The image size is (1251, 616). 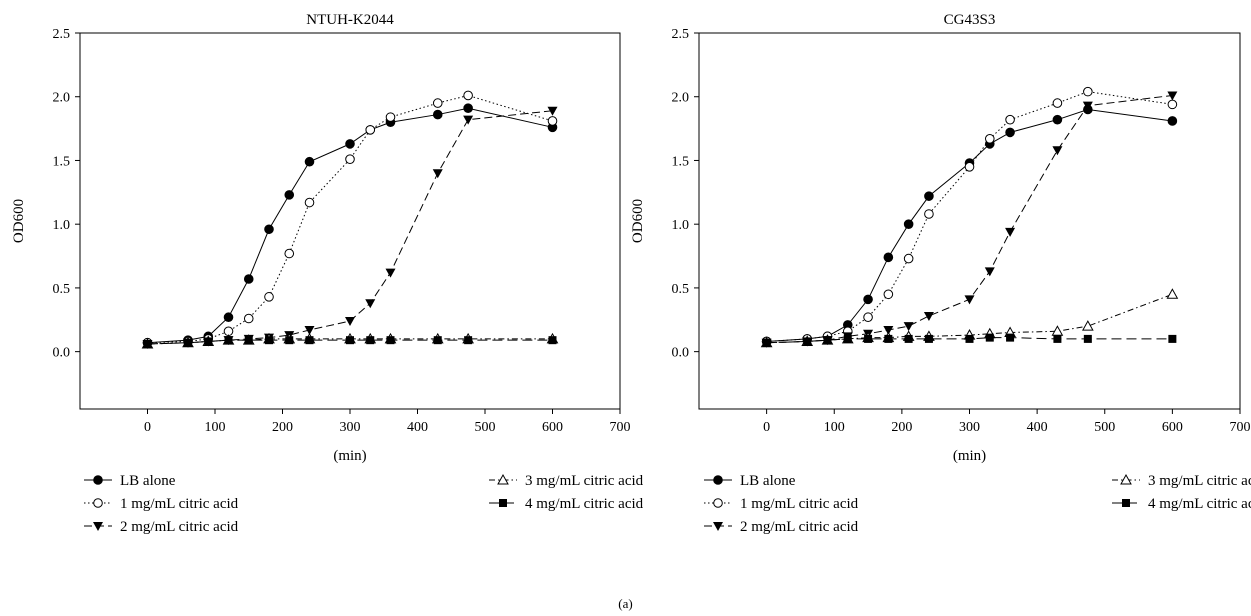 What do you see at coordinates (468, 95) in the screenshot?
I see `marker-s1-p12` at bounding box center [468, 95].